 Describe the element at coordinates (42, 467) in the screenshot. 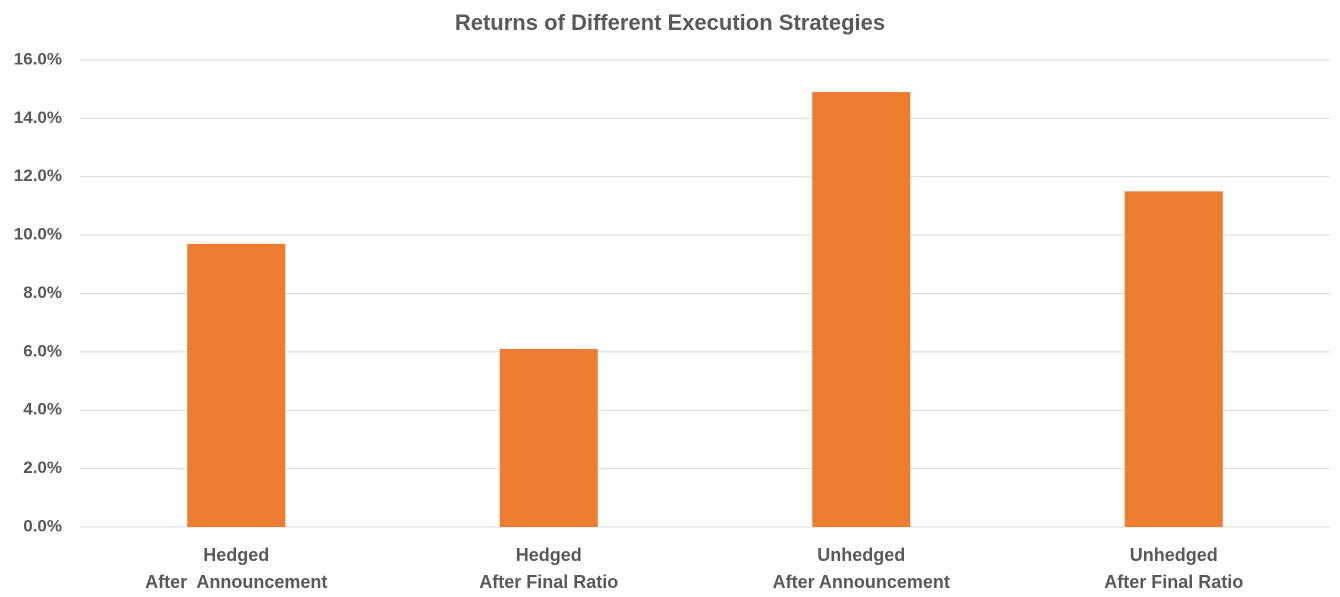

I see `y-tick-label: 2.0%` at that location.